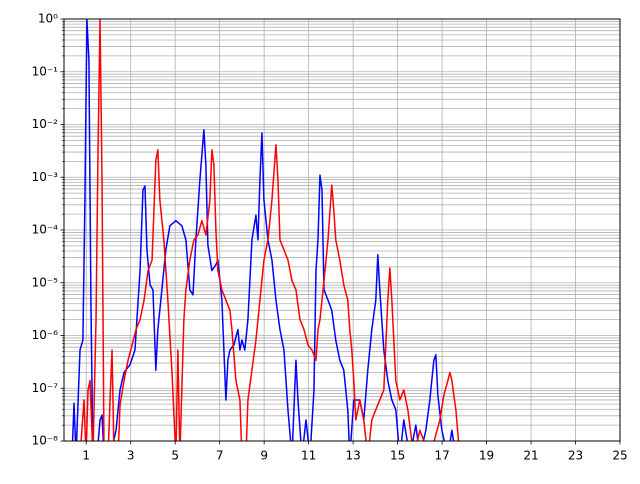  What do you see at coordinates (45, 230) in the screenshot?
I see `y-tick-label: 10⁻⁴` at bounding box center [45, 230].